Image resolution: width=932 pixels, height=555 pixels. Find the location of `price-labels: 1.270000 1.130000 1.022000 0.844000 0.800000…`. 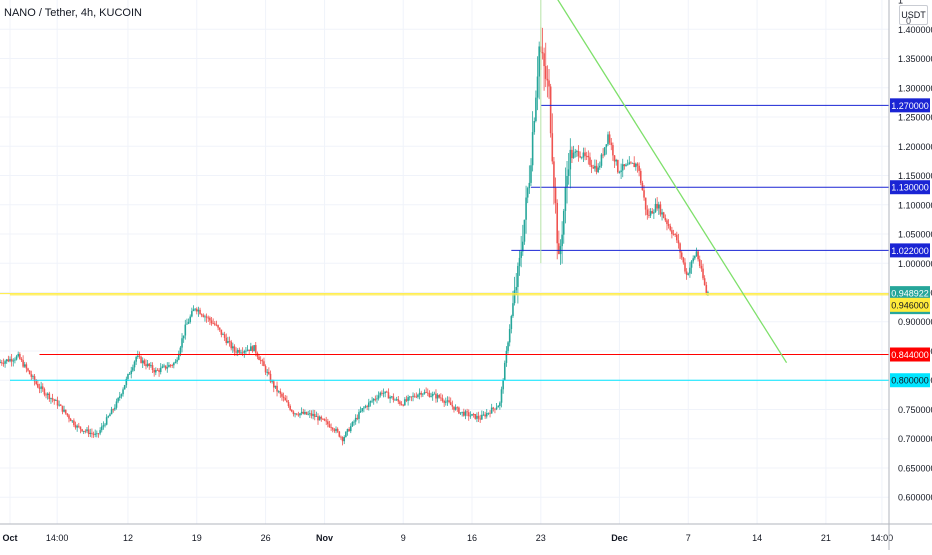

price-labels: 1.270000 1.130000 1.022000 0.844000 0.800000… is located at coordinates (910, 243).